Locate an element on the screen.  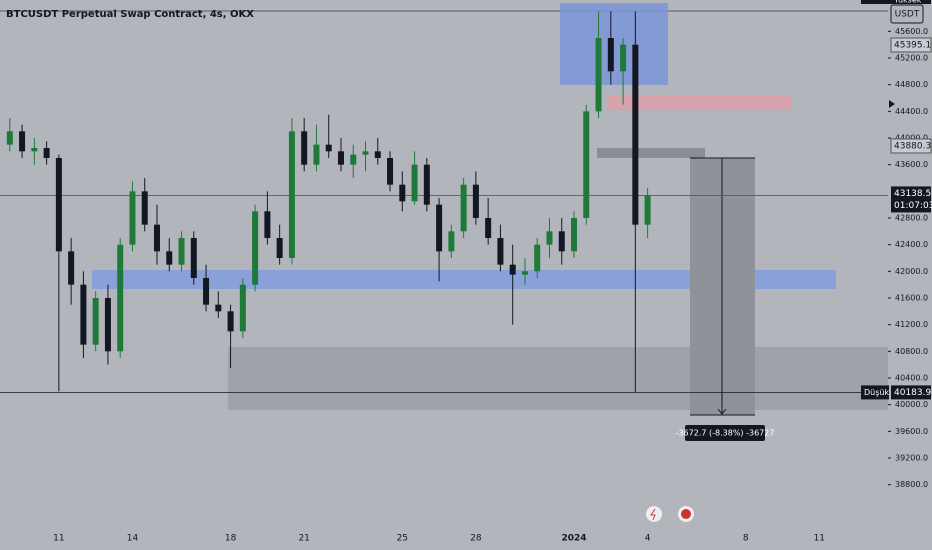
y-tick-label: 45200.0 is located at coordinates (911, 58).